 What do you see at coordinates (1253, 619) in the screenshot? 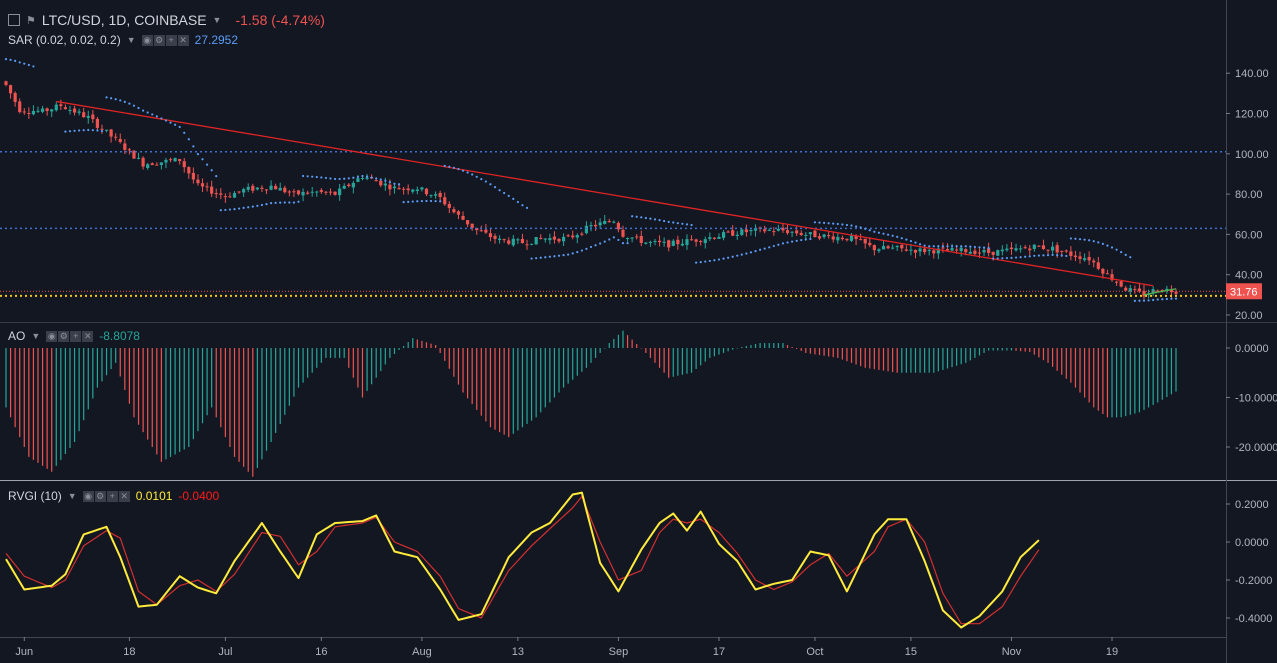
I see `rvgi-axis-tick: -0.4000` at bounding box center [1253, 619].